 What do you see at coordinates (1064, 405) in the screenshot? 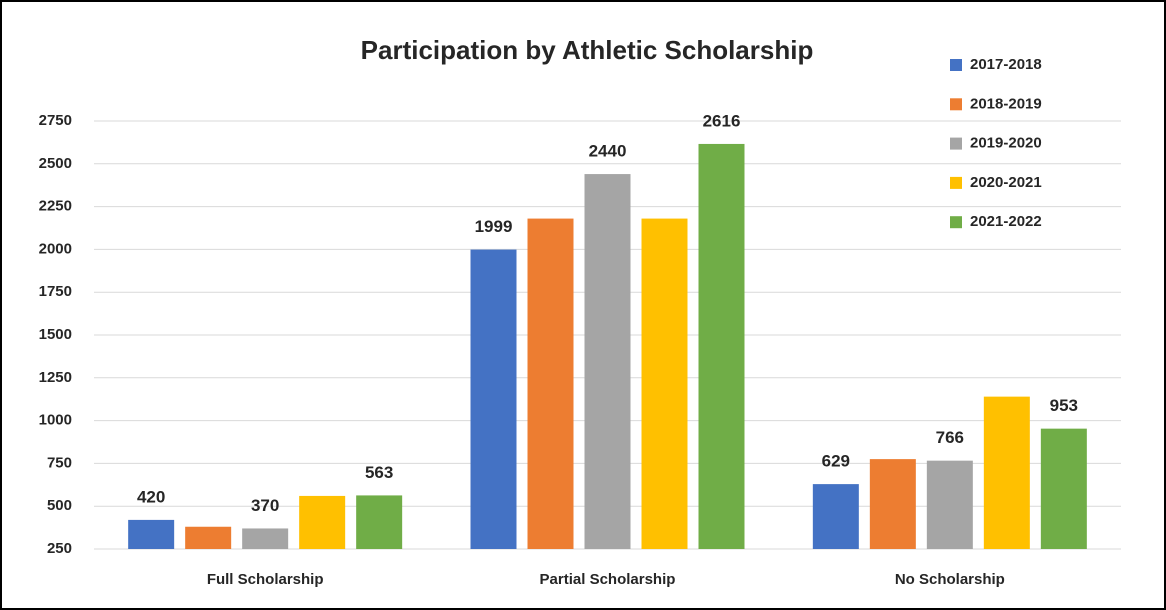
I see `data-label: 953` at bounding box center [1064, 405].